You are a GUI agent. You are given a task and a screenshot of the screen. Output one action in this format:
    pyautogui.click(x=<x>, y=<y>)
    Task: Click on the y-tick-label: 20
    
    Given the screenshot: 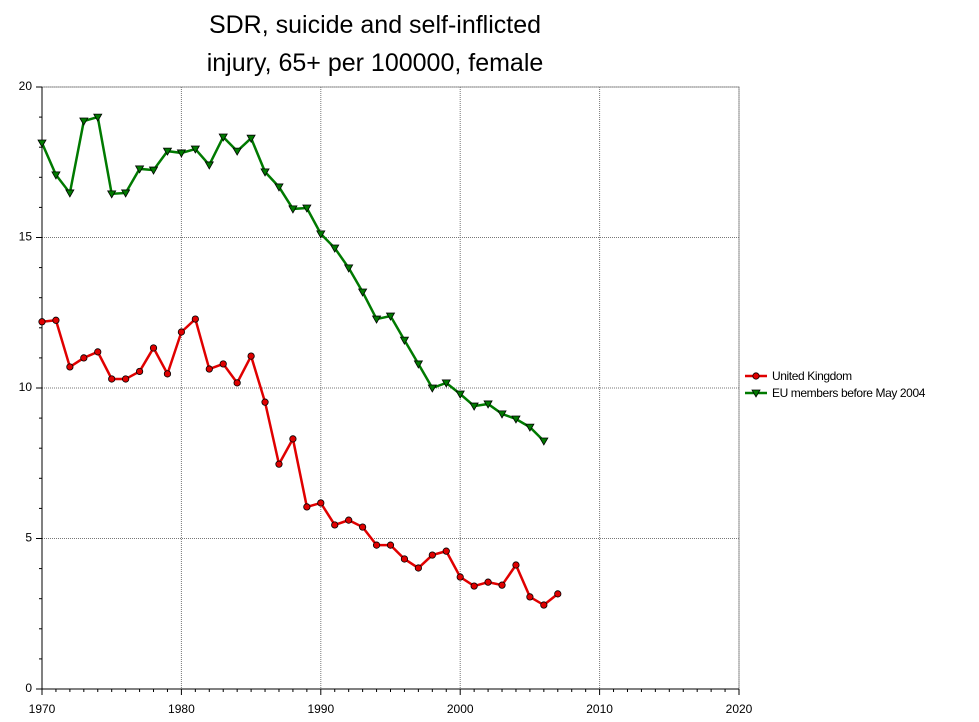 What is the action you would take?
    pyautogui.click(x=26, y=86)
    